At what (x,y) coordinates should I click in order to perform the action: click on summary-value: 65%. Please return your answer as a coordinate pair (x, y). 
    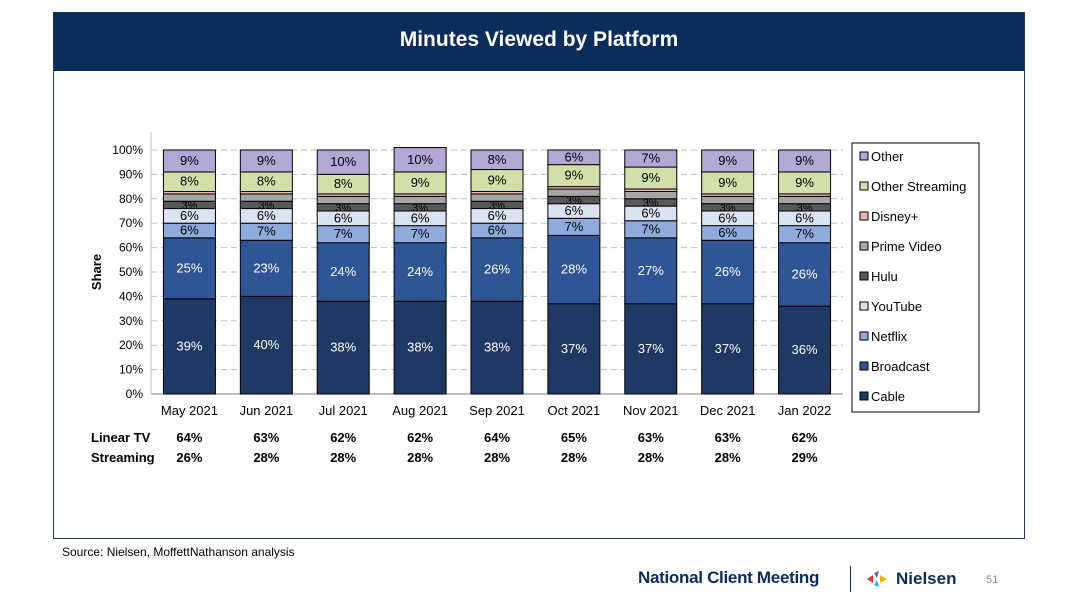
    Looking at the image, I should click on (574, 437).